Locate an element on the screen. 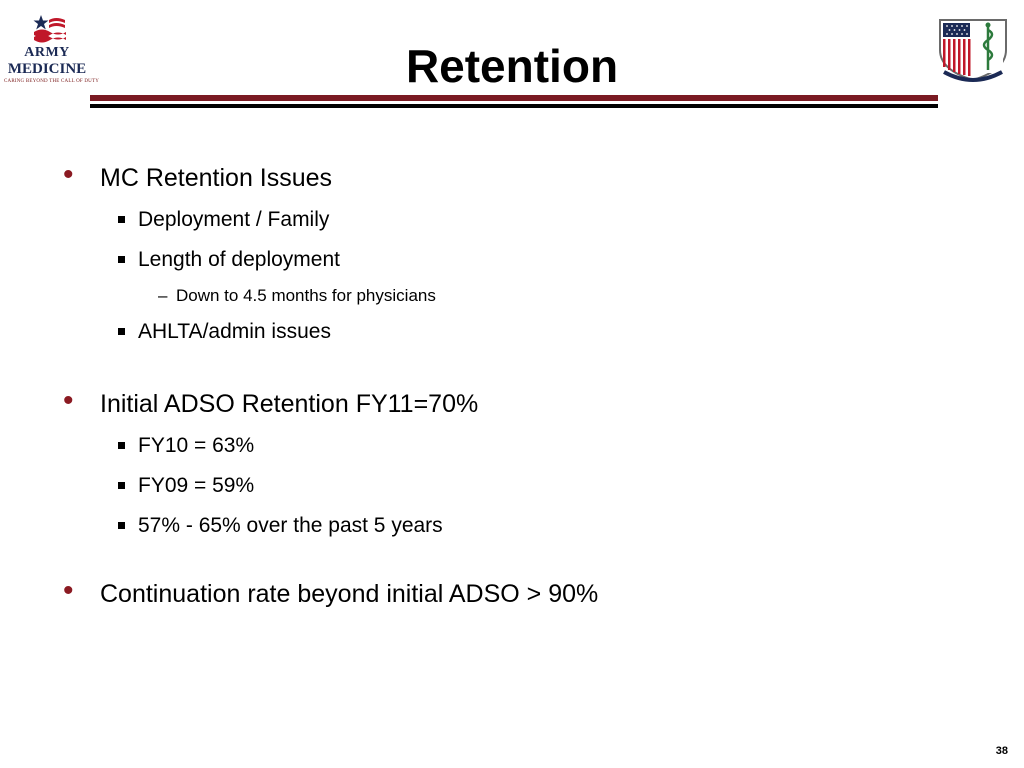  logo-text-medicine: MEDICINE is located at coordinates (47, 69).